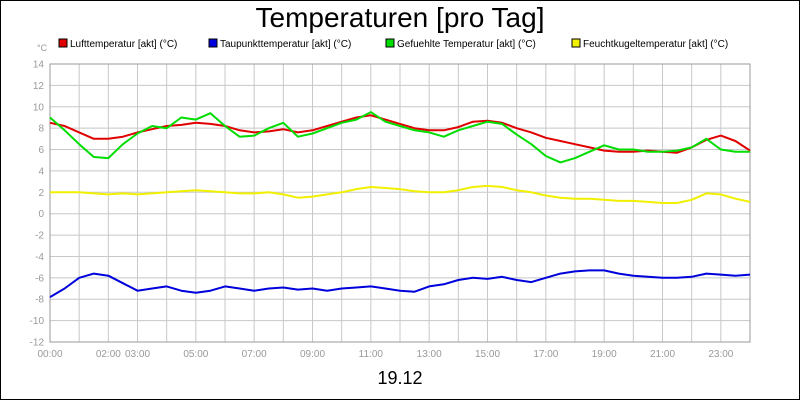 The width and height of the screenshot is (800, 400). What do you see at coordinates (254, 354) in the screenshot?
I see `x-tick-label: 07:00` at bounding box center [254, 354].